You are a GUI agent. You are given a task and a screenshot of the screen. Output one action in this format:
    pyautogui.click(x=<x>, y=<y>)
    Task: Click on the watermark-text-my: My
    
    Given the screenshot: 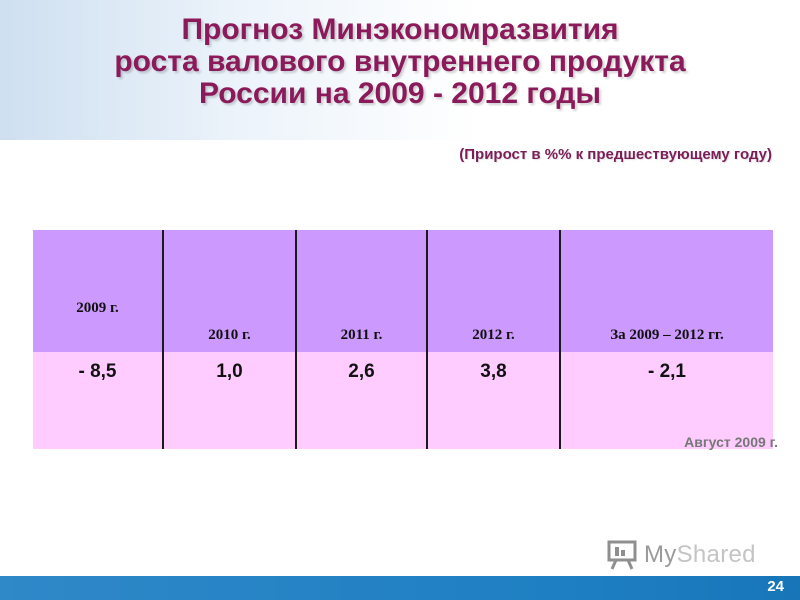 What is the action you would take?
    pyautogui.click(x=660, y=554)
    